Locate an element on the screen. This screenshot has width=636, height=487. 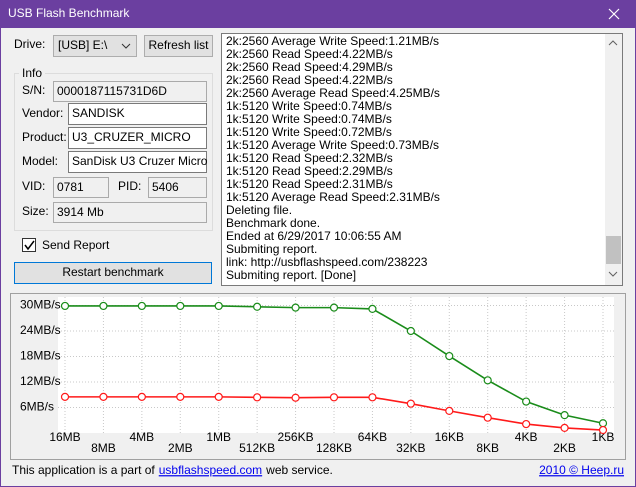
refresh-label: Refresh list is located at coordinates (178, 45).